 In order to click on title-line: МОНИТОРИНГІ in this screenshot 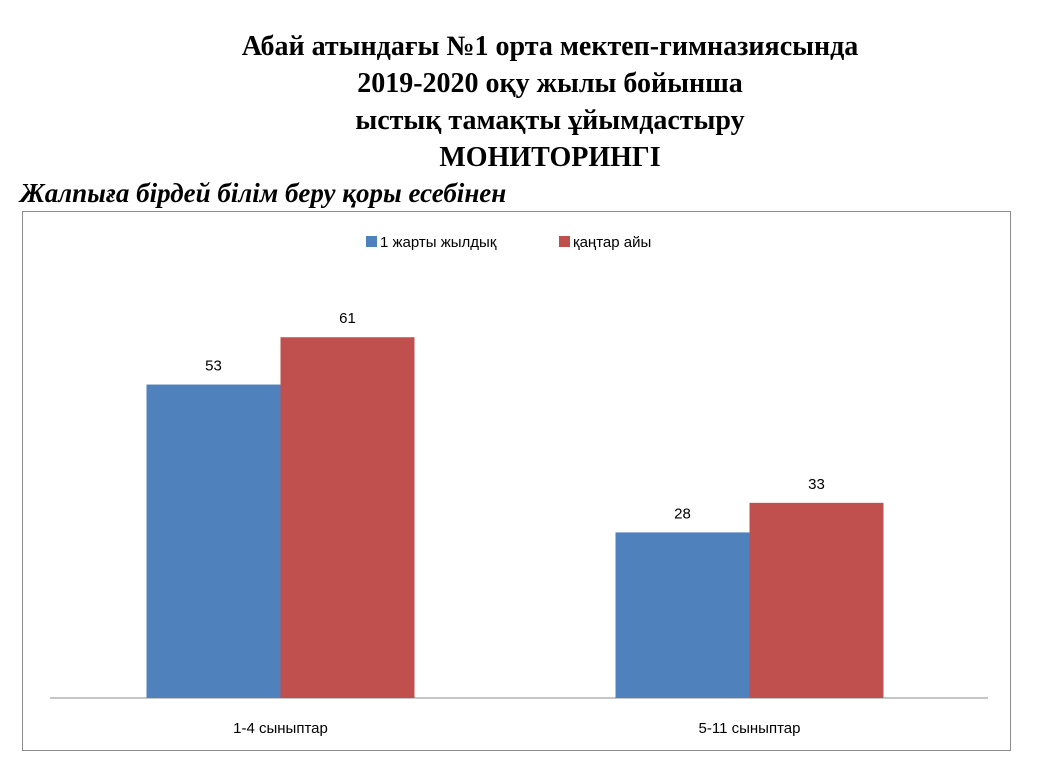, I will do `click(550, 157)`.